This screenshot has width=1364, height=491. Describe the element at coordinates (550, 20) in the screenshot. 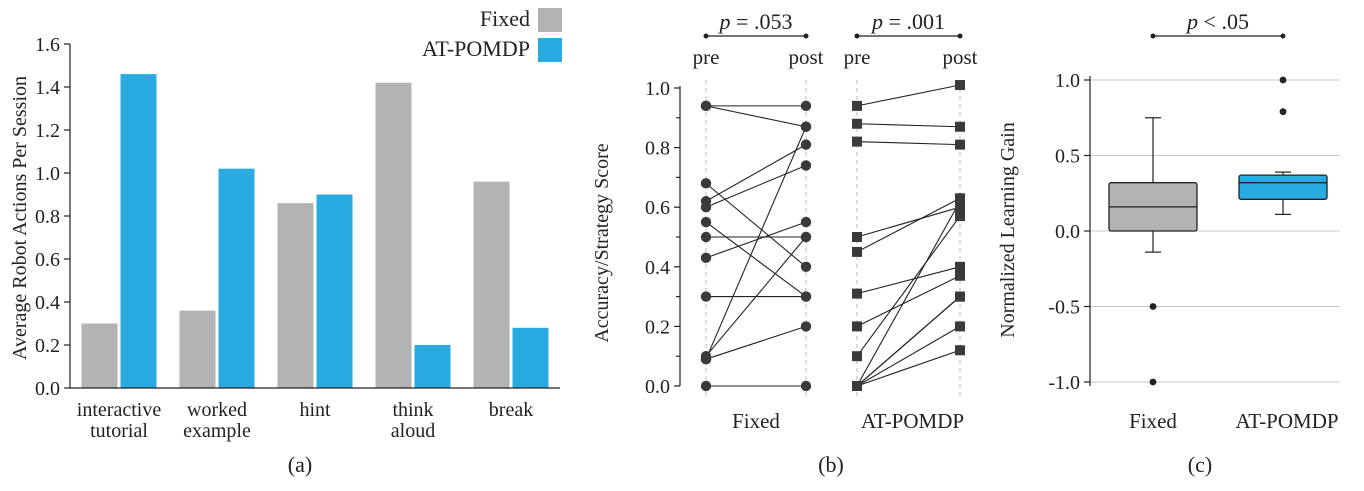

I see `legend-swatch-fixed` at that location.